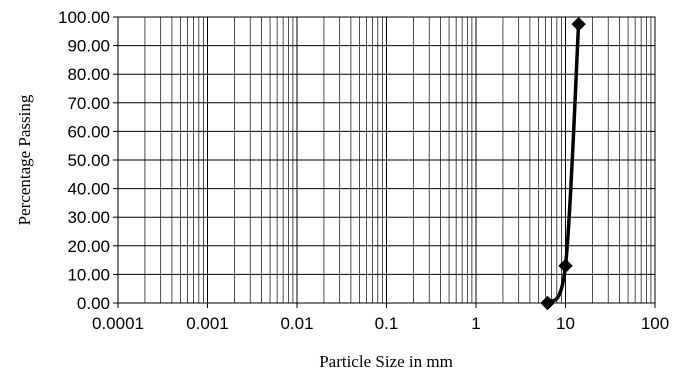 The height and width of the screenshot is (376, 684). What do you see at coordinates (565, 323) in the screenshot?
I see `x-tick-label: 10` at bounding box center [565, 323].